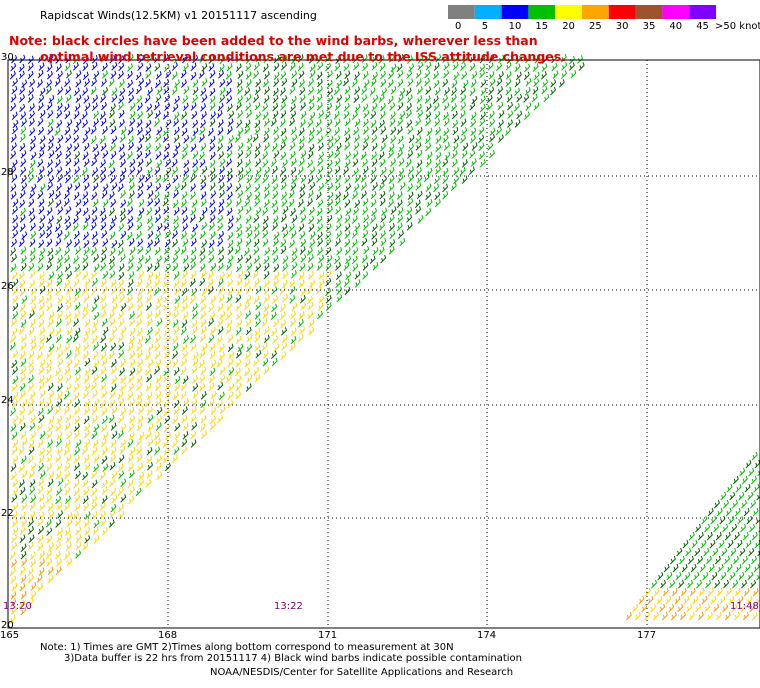  I want to click on lon-label-165: 165, so click(10, 635).